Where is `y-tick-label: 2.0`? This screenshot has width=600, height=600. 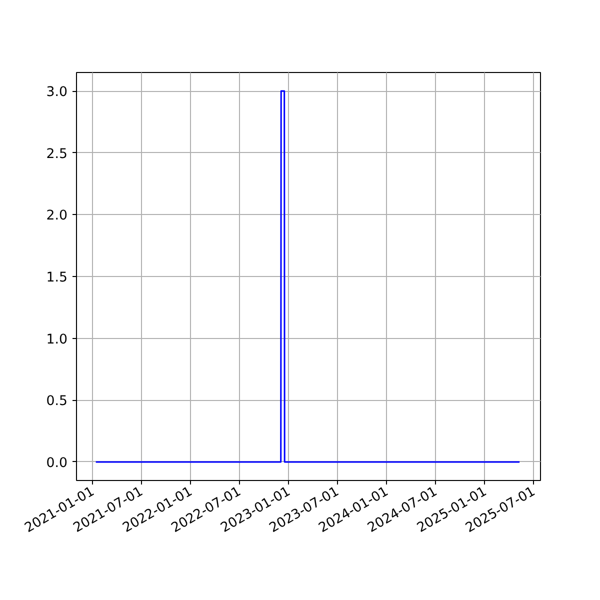 y-tick-label: 2.0 is located at coordinates (57, 216).